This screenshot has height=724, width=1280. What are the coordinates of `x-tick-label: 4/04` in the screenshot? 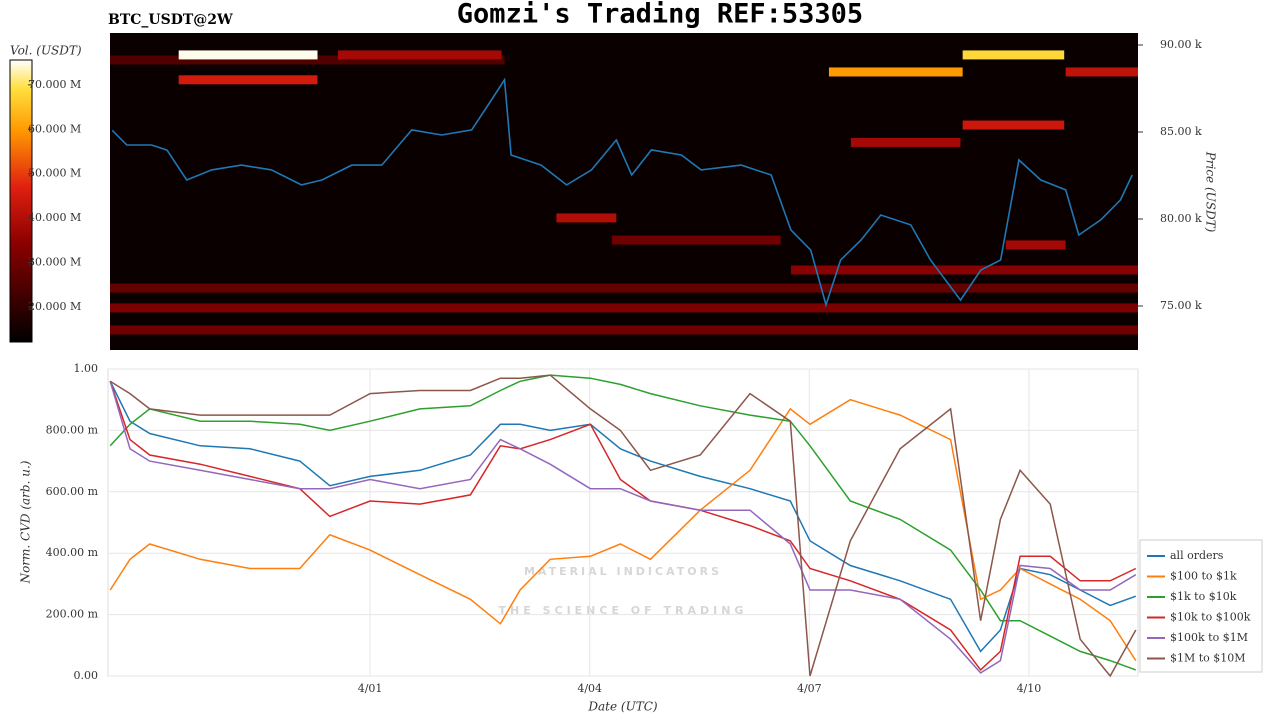 It's located at (589, 688).